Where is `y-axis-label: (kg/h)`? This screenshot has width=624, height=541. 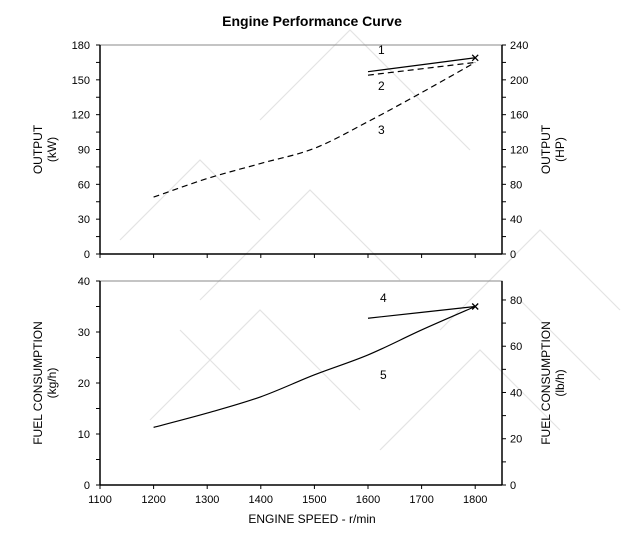 y-axis-label: (kg/h) is located at coordinates (52, 383).